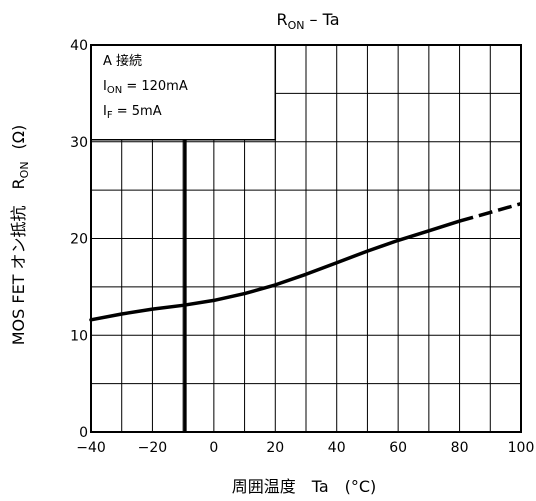 The height and width of the screenshot is (501, 536). I want to click on y-axis-label: MOS FET オン抵抗 RON (Ω), so click(20, 235).